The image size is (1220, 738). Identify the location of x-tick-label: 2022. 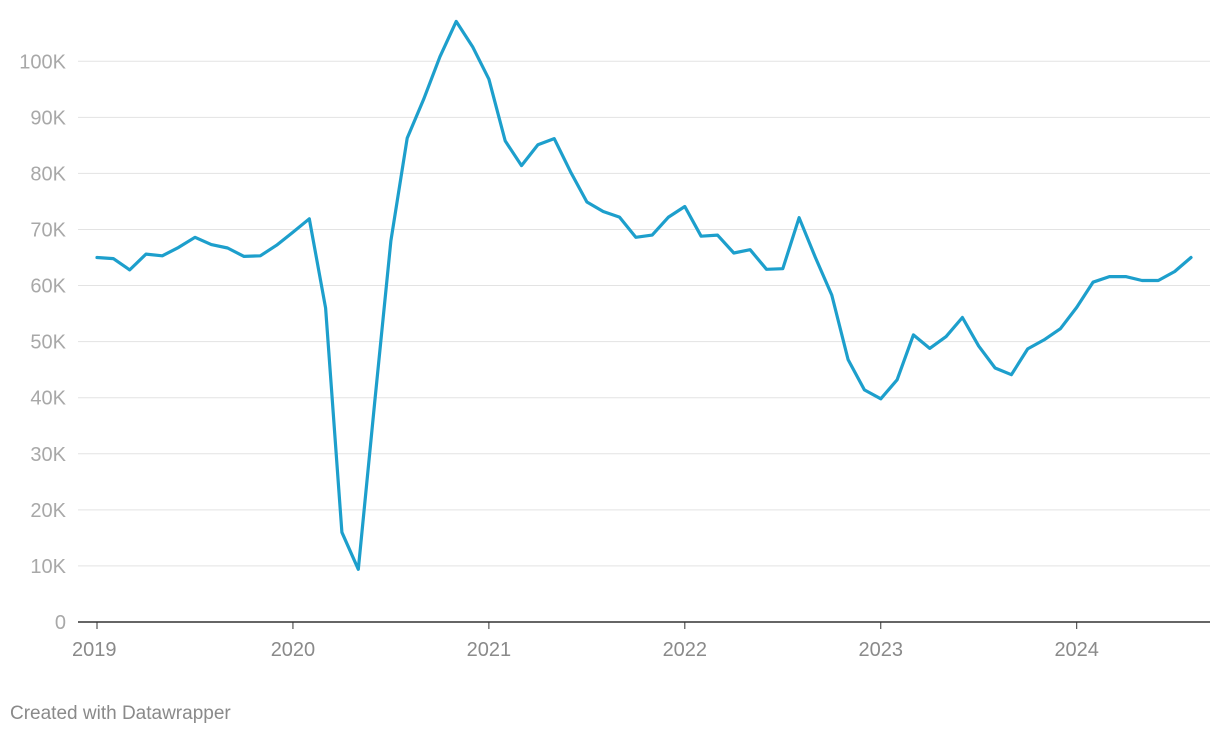
(685, 650).